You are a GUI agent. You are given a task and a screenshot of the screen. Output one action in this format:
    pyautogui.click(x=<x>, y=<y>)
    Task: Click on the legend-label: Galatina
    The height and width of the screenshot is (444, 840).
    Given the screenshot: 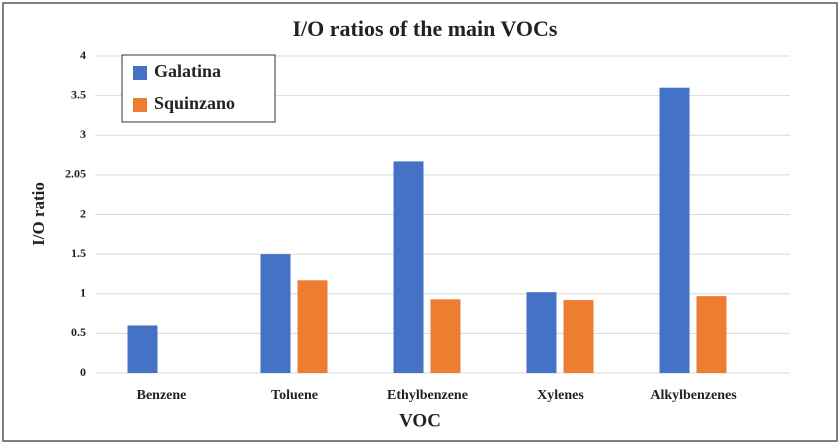 What is the action you would take?
    pyautogui.click(x=187, y=71)
    